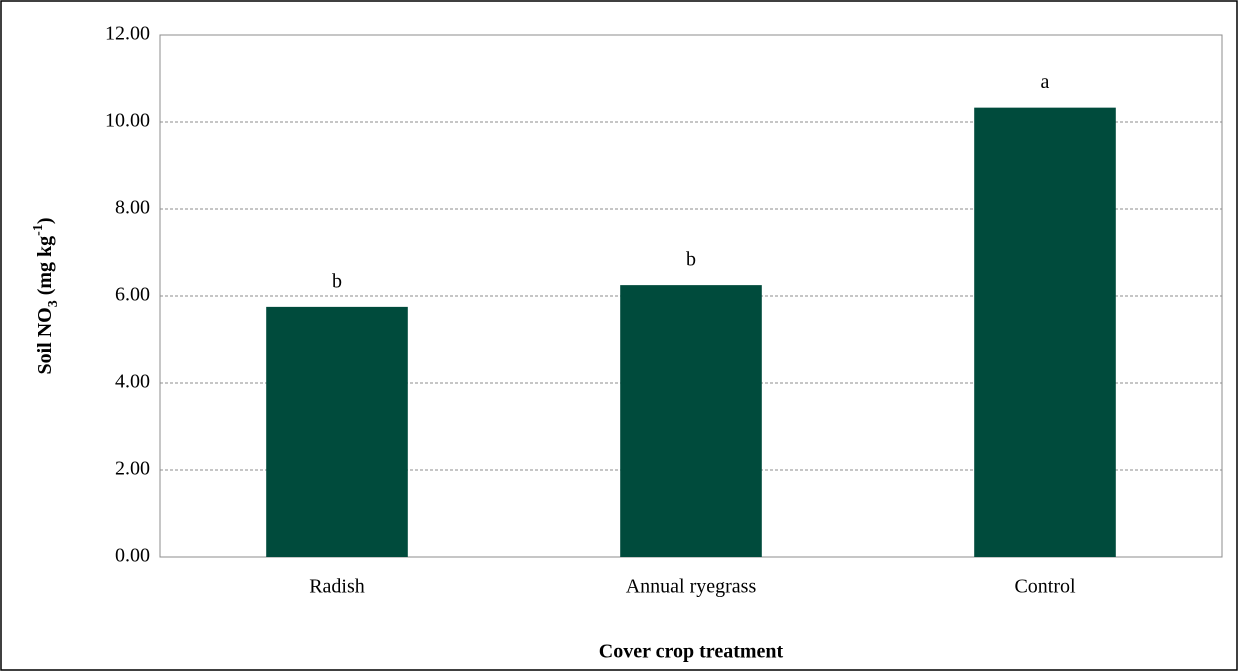 Image resolution: width=1238 pixels, height=671 pixels. I want to click on y-tick-label: 6.00, so click(132, 295).